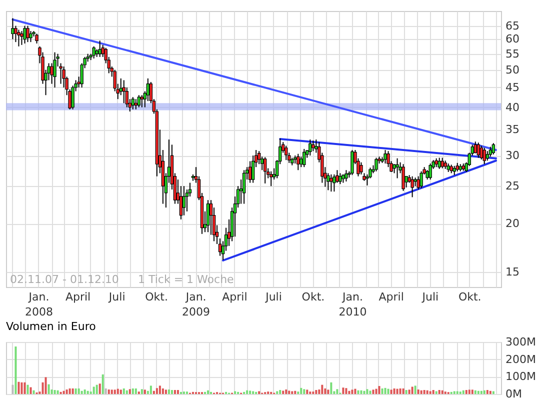 The image size is (545, 410). Describe the element at coordinates (513, 271) in the screenshot. I see `y-tick-label: 15` at that location.